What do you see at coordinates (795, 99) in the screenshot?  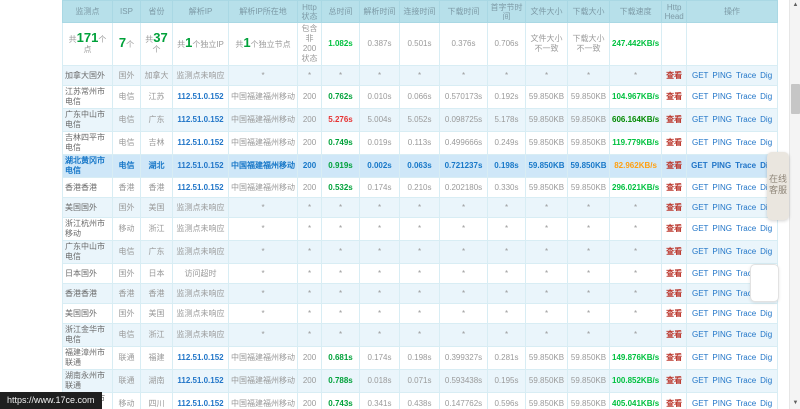 I see `scrollbar-thumb` at bounding box center [795, 99].